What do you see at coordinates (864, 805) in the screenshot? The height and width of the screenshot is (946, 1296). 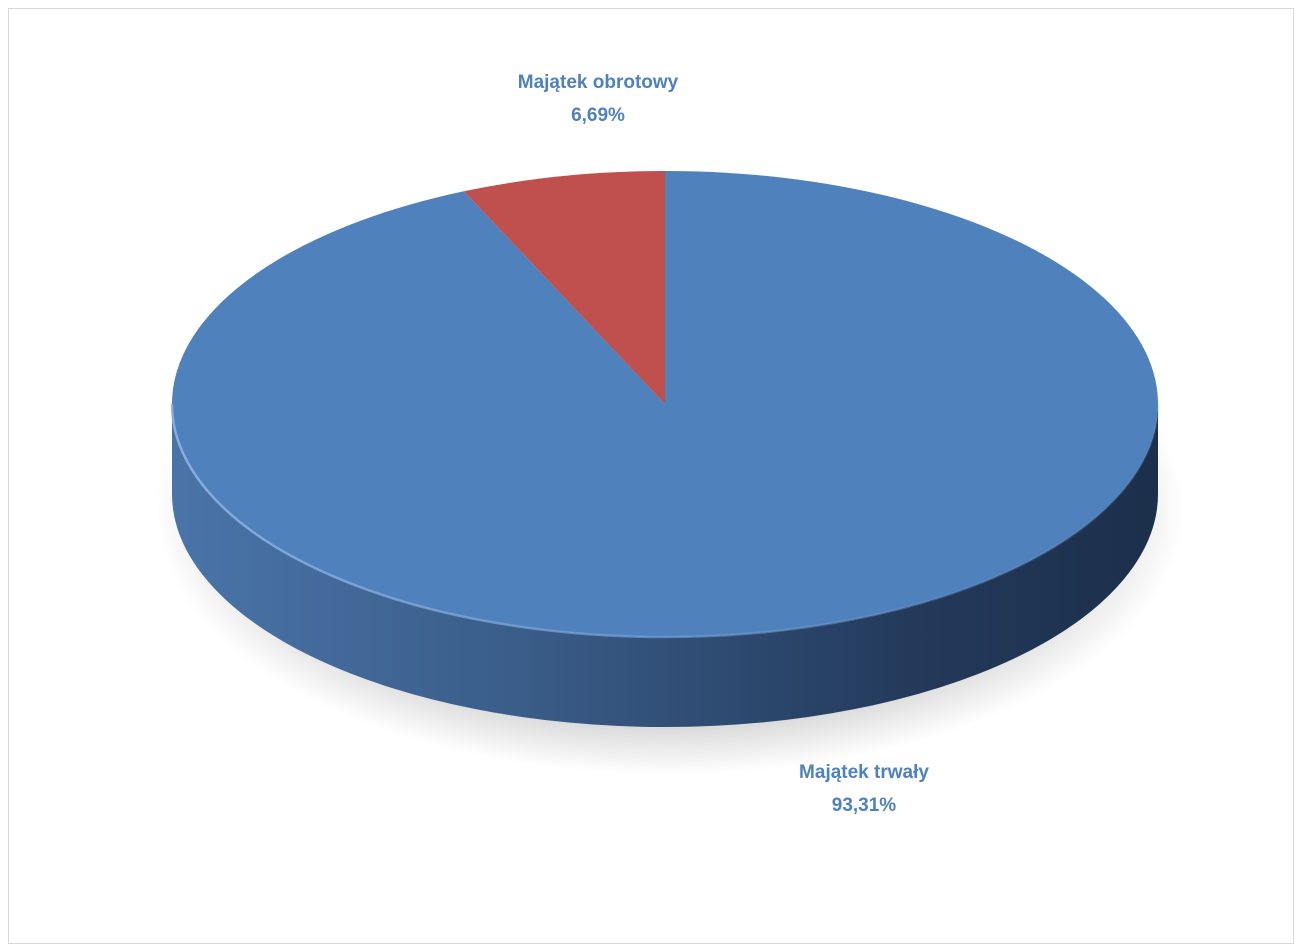 I see `label-majatek-trwaly-value: 93,31%` at bounding box center [864, 805].